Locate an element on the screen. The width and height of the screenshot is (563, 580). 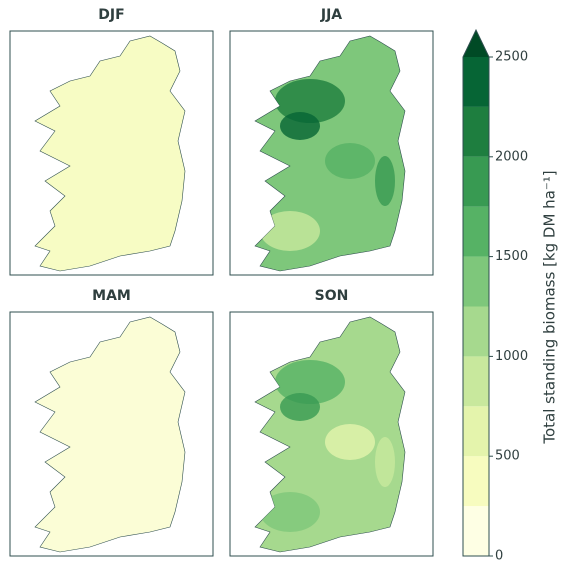
panel-title: JJA is located at coordinates (331, 15).